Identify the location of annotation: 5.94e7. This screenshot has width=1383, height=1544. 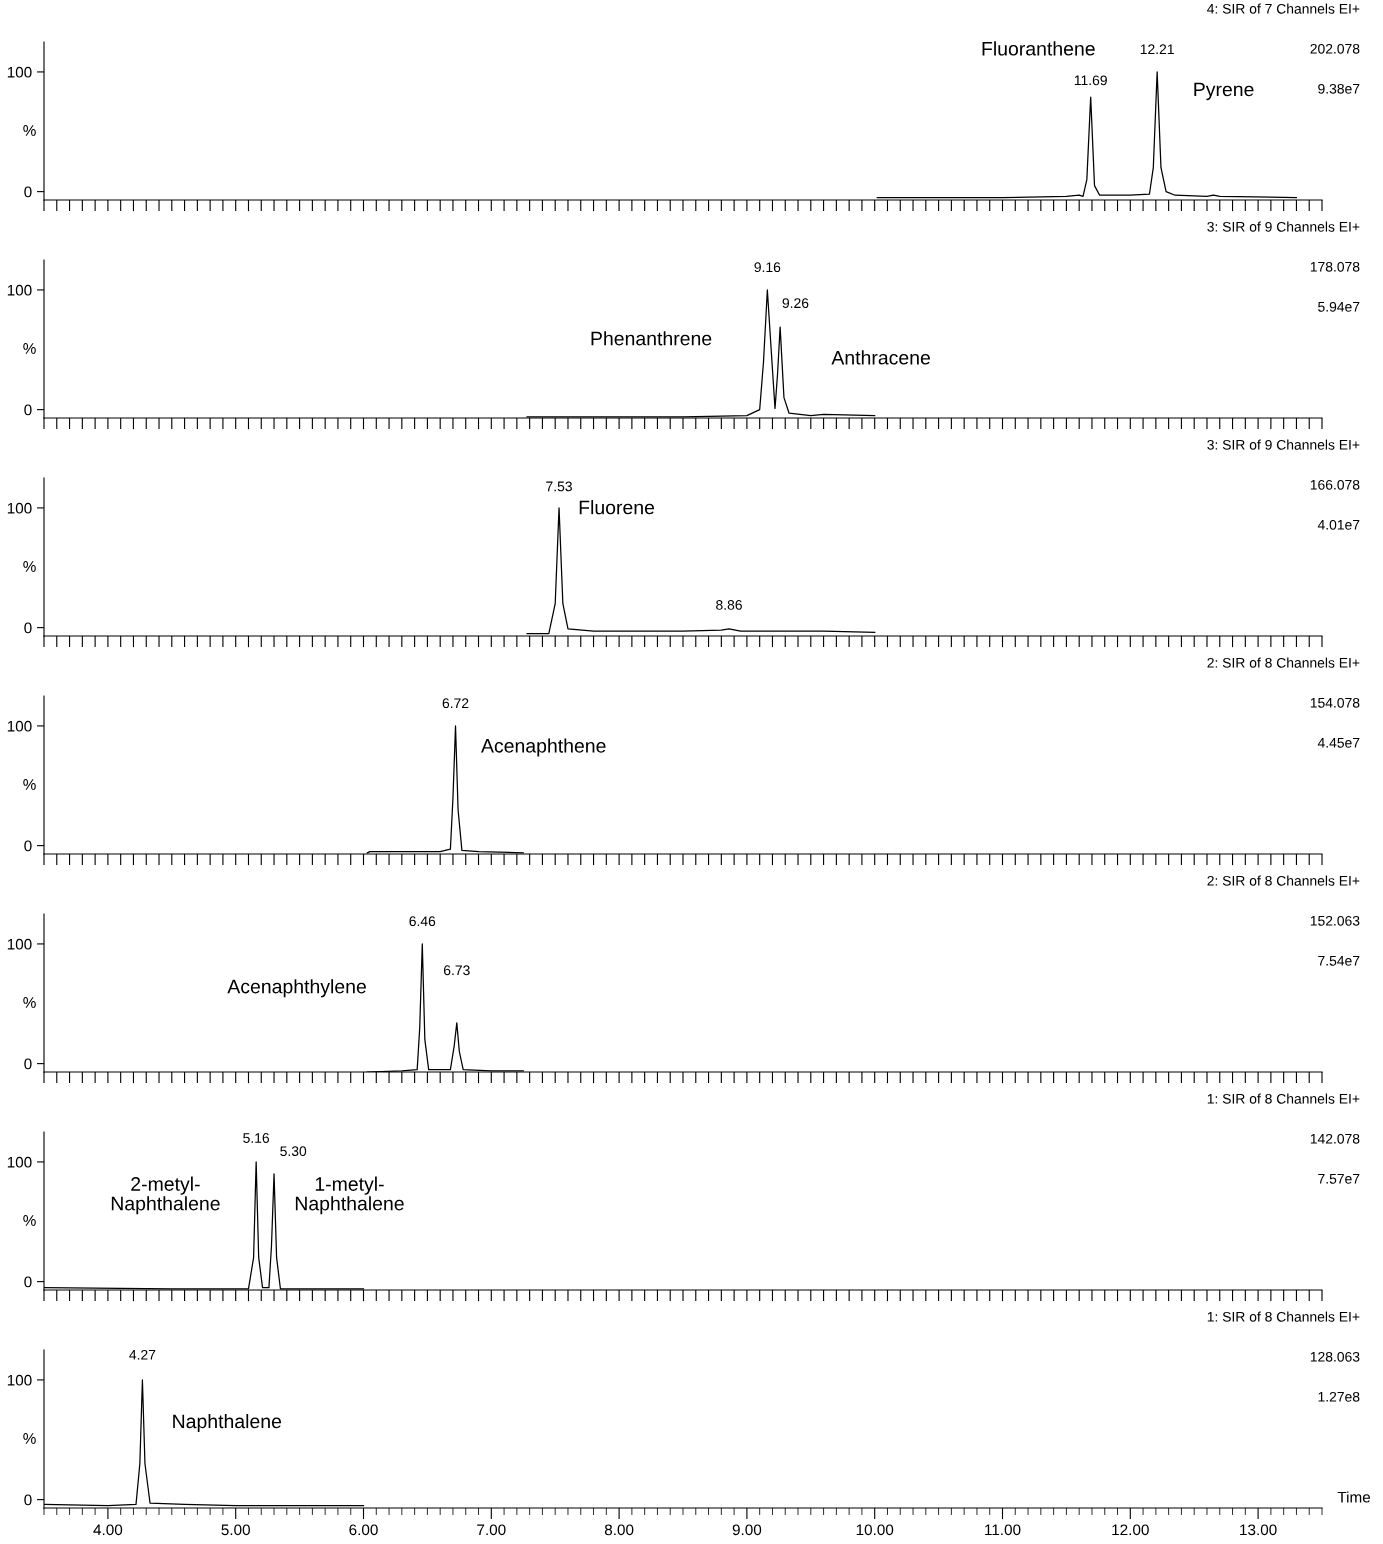
(1339, 306).